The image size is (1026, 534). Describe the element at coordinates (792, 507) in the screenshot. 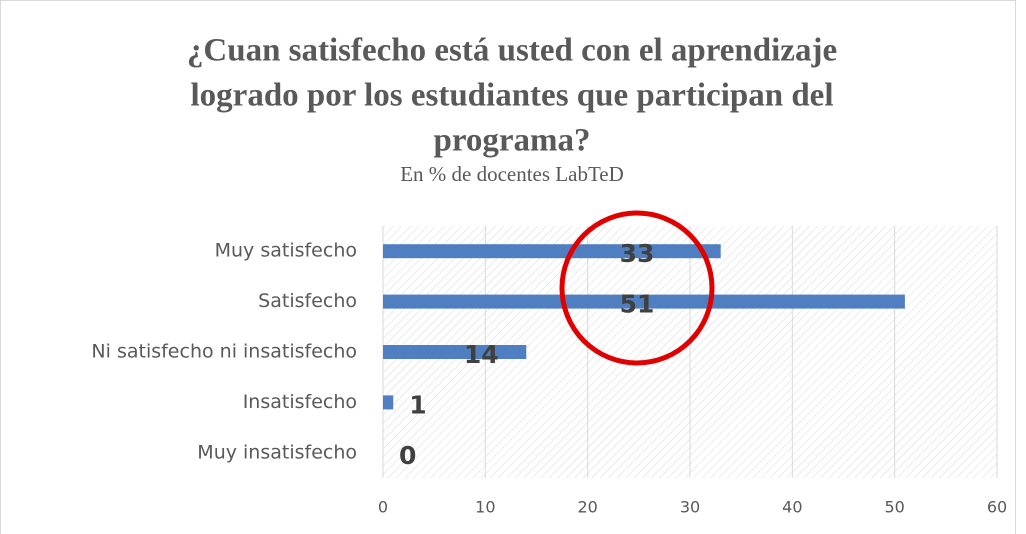

I see `x-tick-label: 40` at that location.